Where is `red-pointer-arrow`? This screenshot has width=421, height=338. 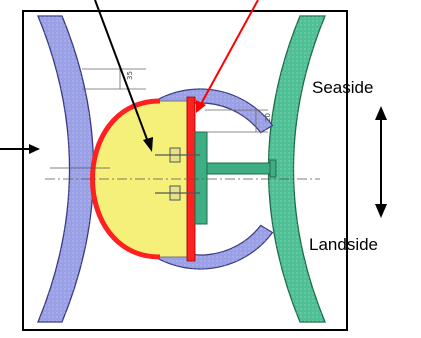
red-pointer-arrow is located at coordinates (227, 56).